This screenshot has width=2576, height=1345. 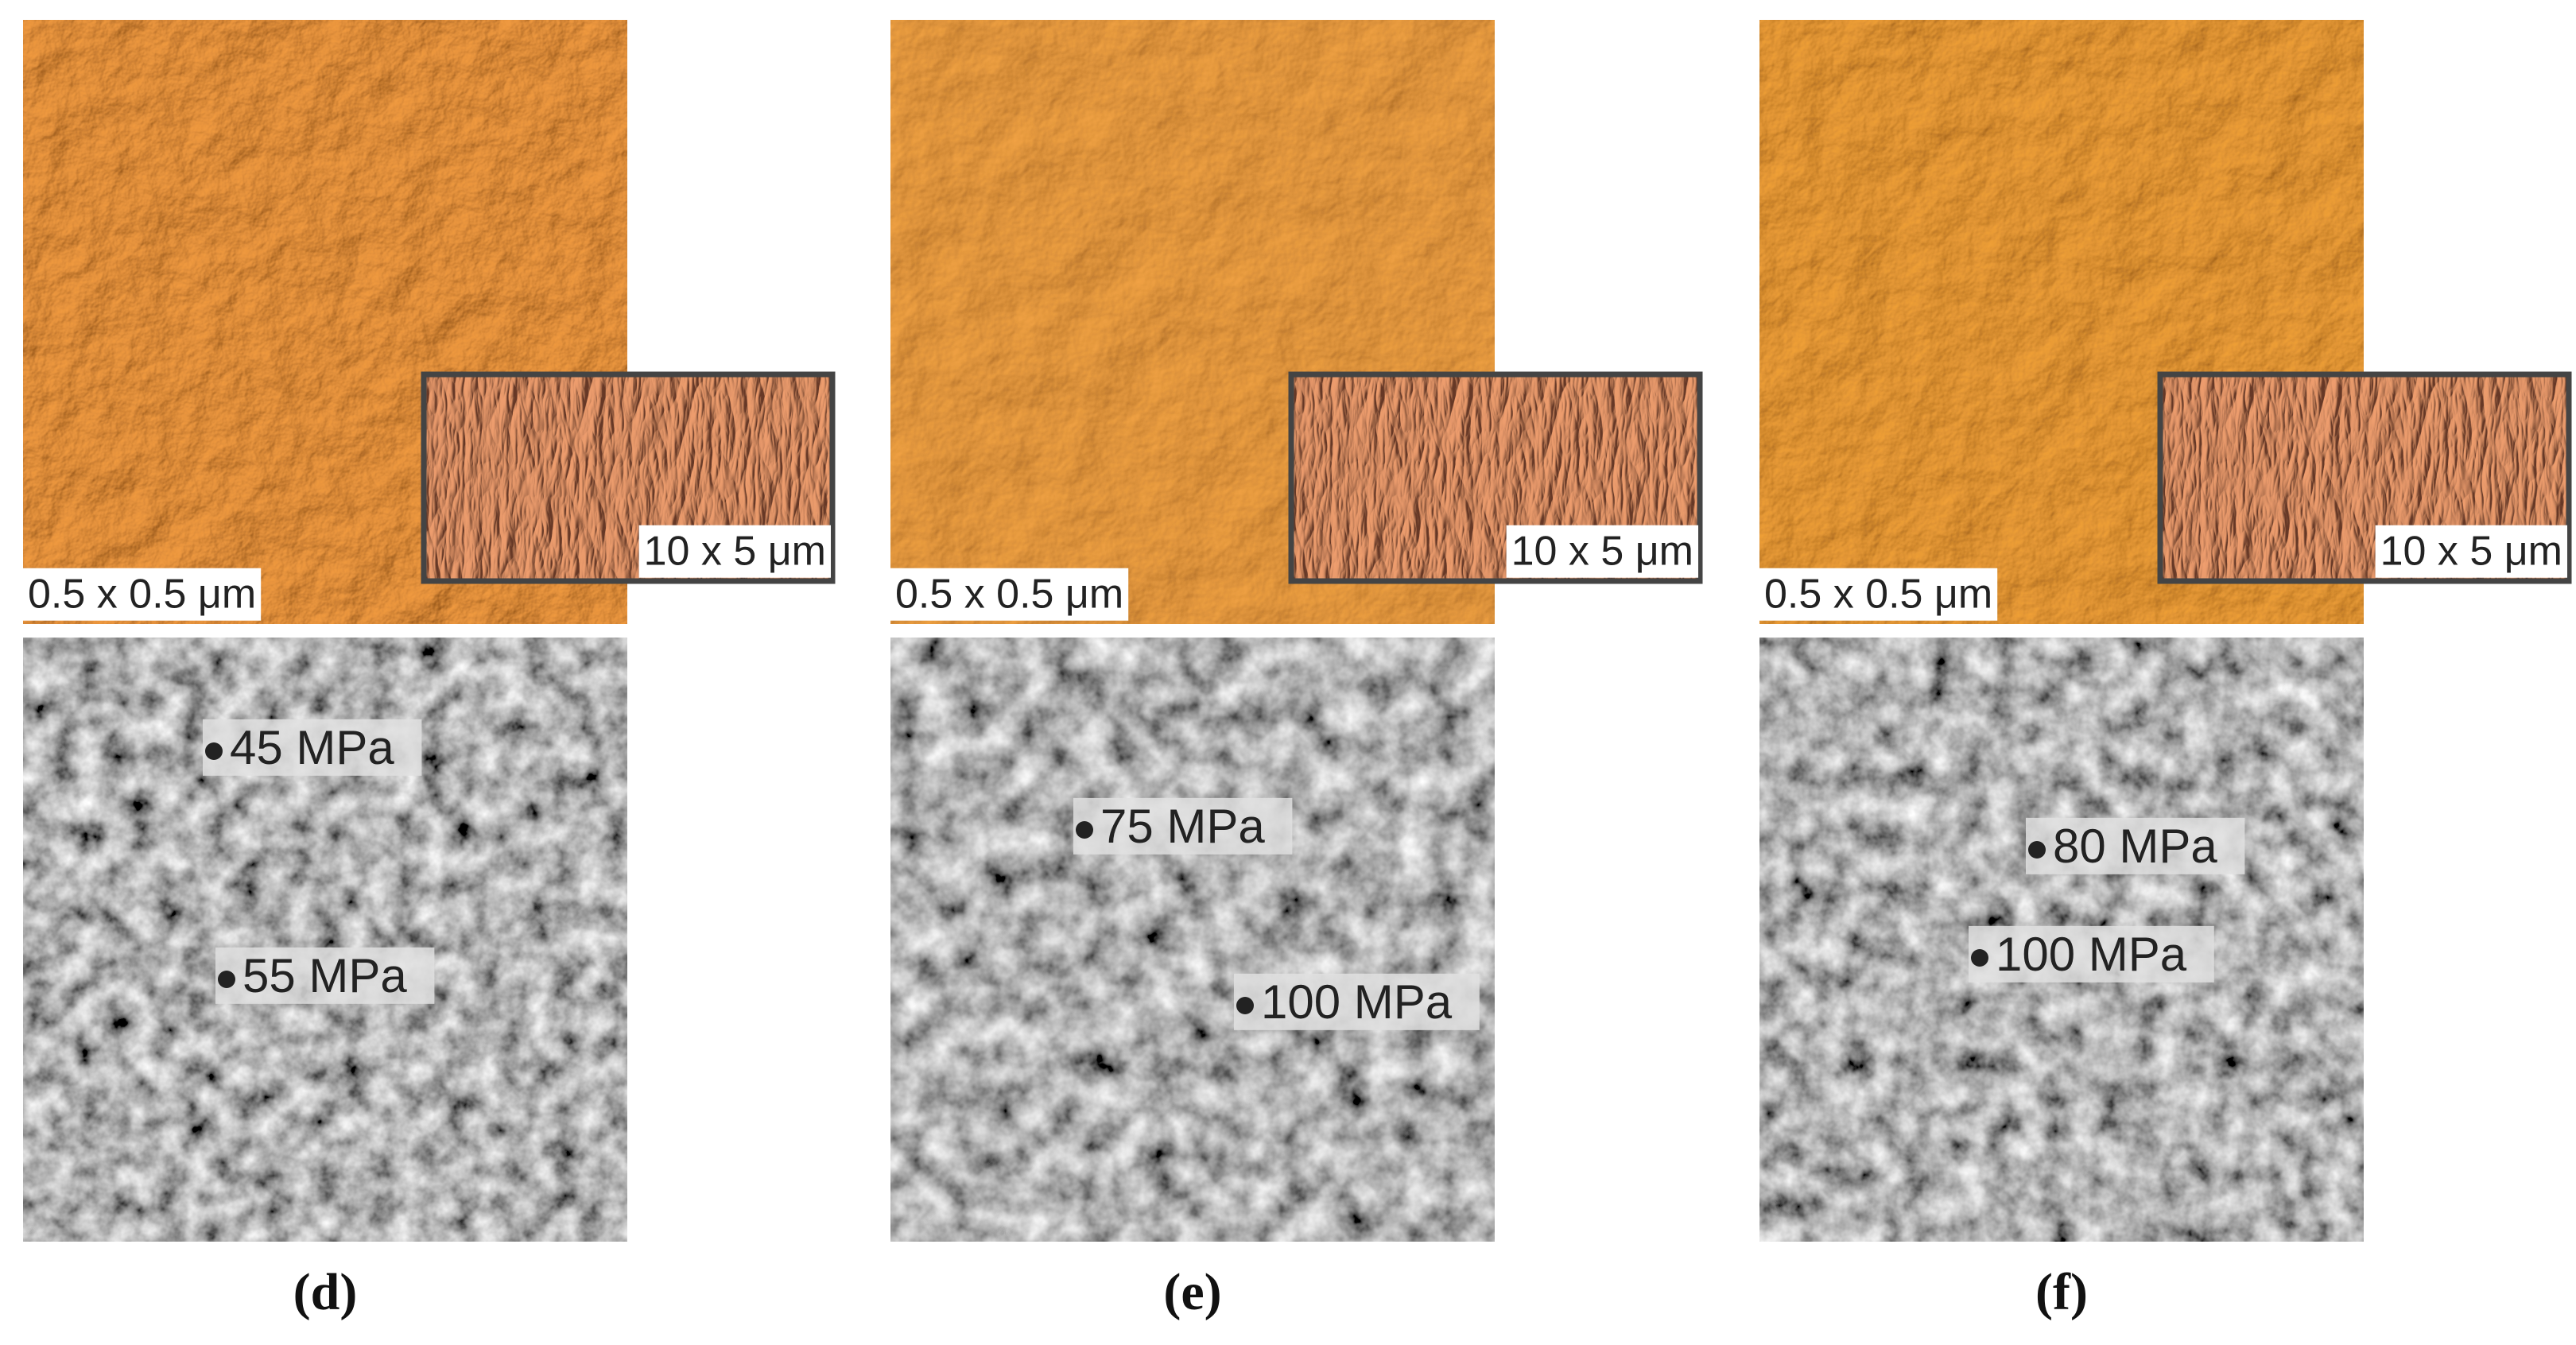 I want to click on panel-caption: (e), so click(x=1192, y=1292).